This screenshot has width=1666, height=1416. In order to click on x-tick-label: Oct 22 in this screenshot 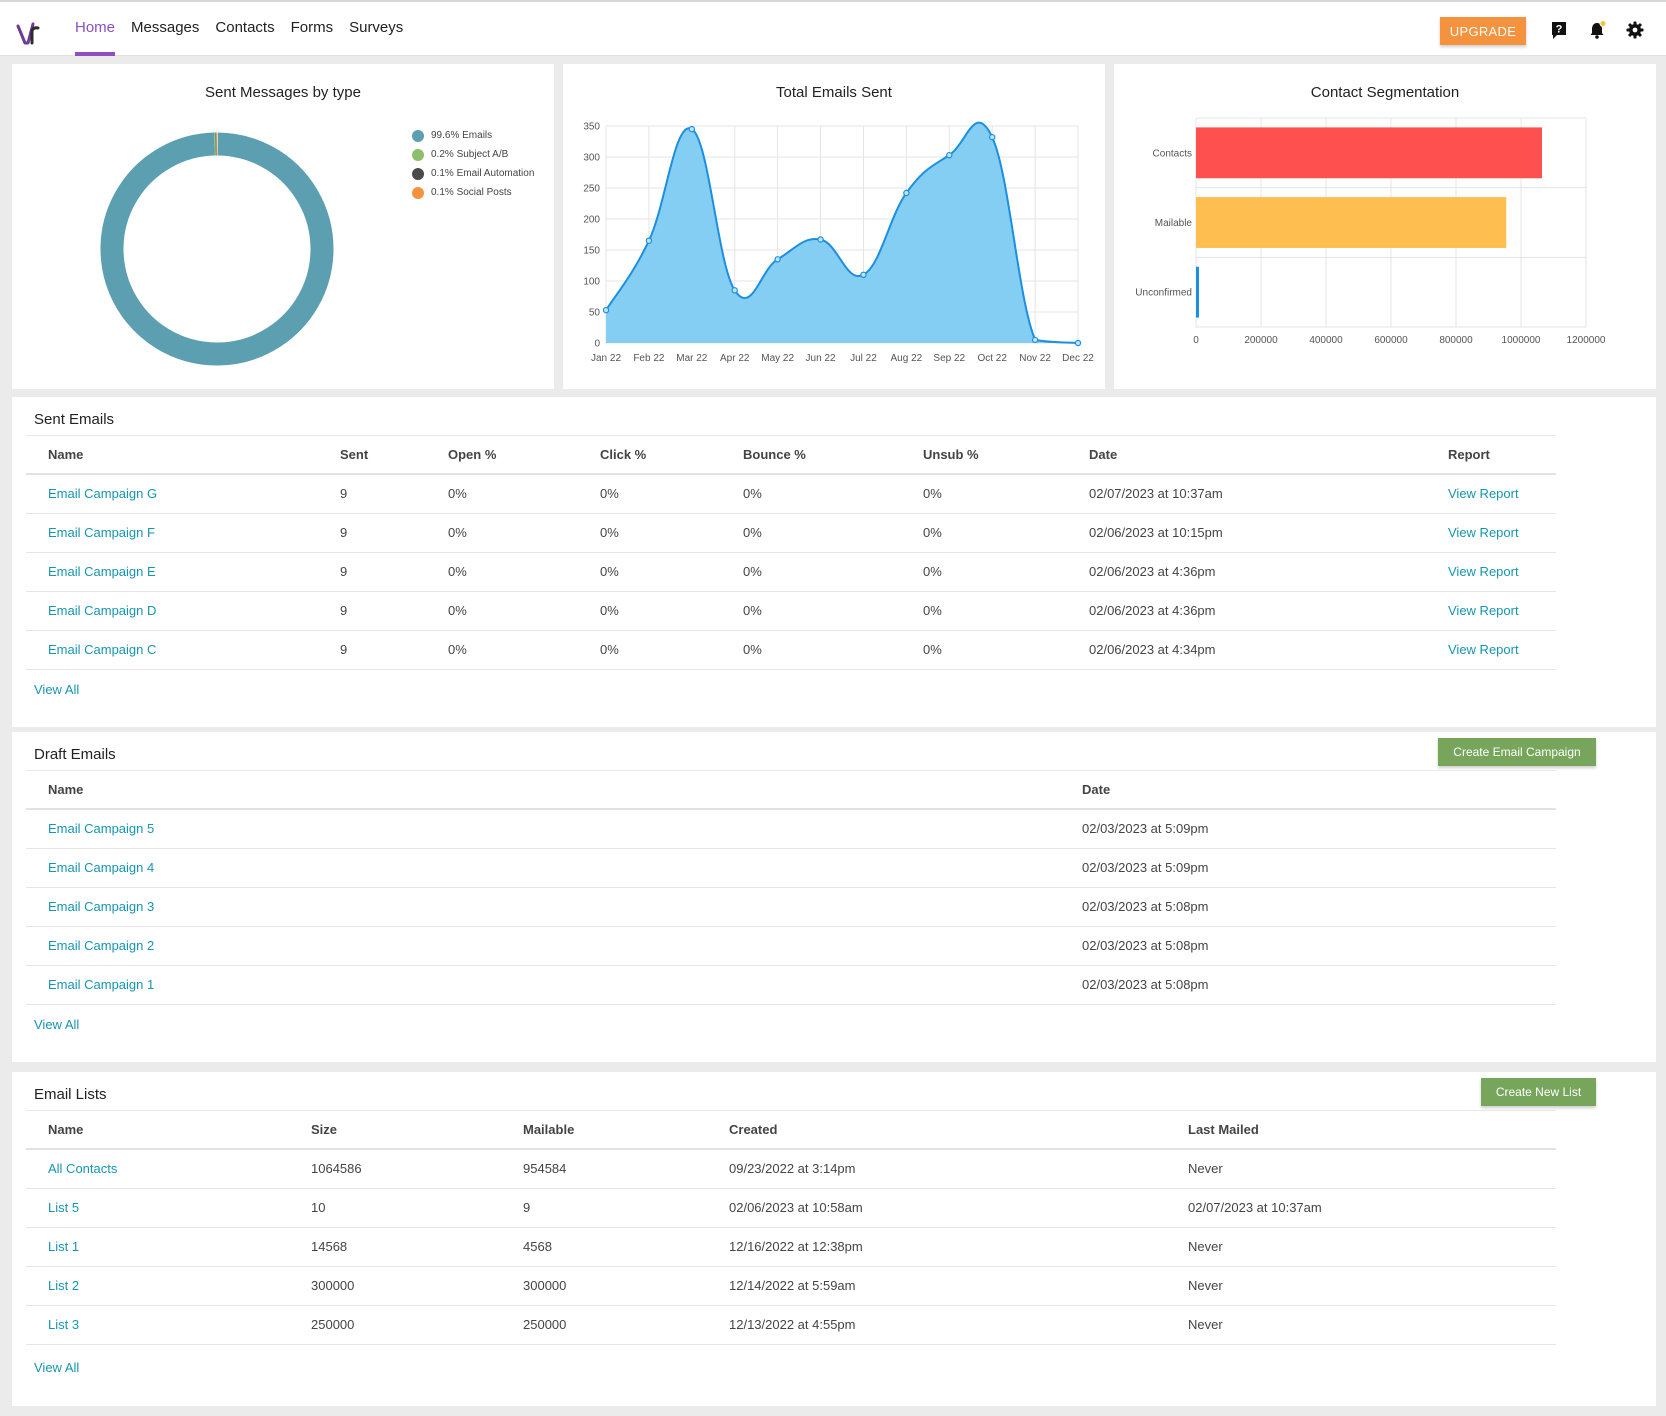, I will do `click(992, 358)`.